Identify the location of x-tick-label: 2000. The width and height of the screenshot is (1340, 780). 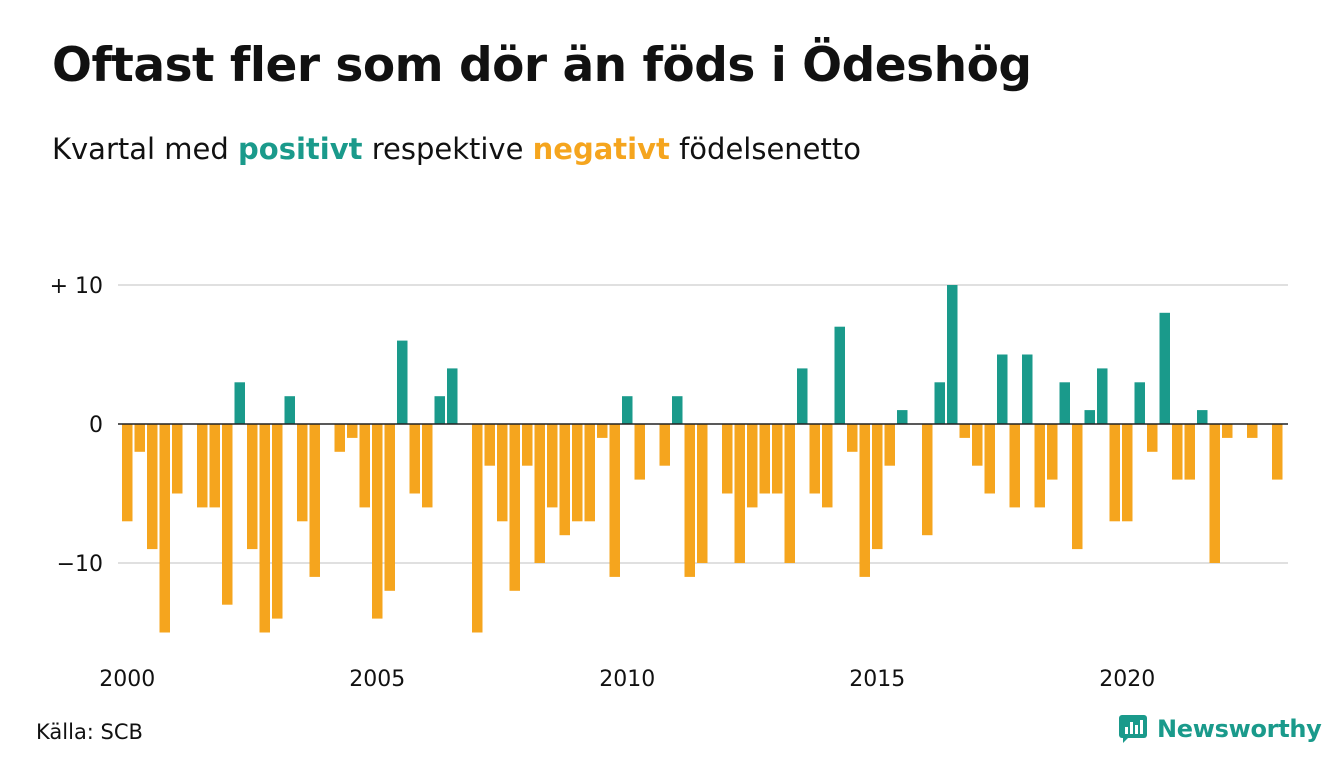
(127, 679).